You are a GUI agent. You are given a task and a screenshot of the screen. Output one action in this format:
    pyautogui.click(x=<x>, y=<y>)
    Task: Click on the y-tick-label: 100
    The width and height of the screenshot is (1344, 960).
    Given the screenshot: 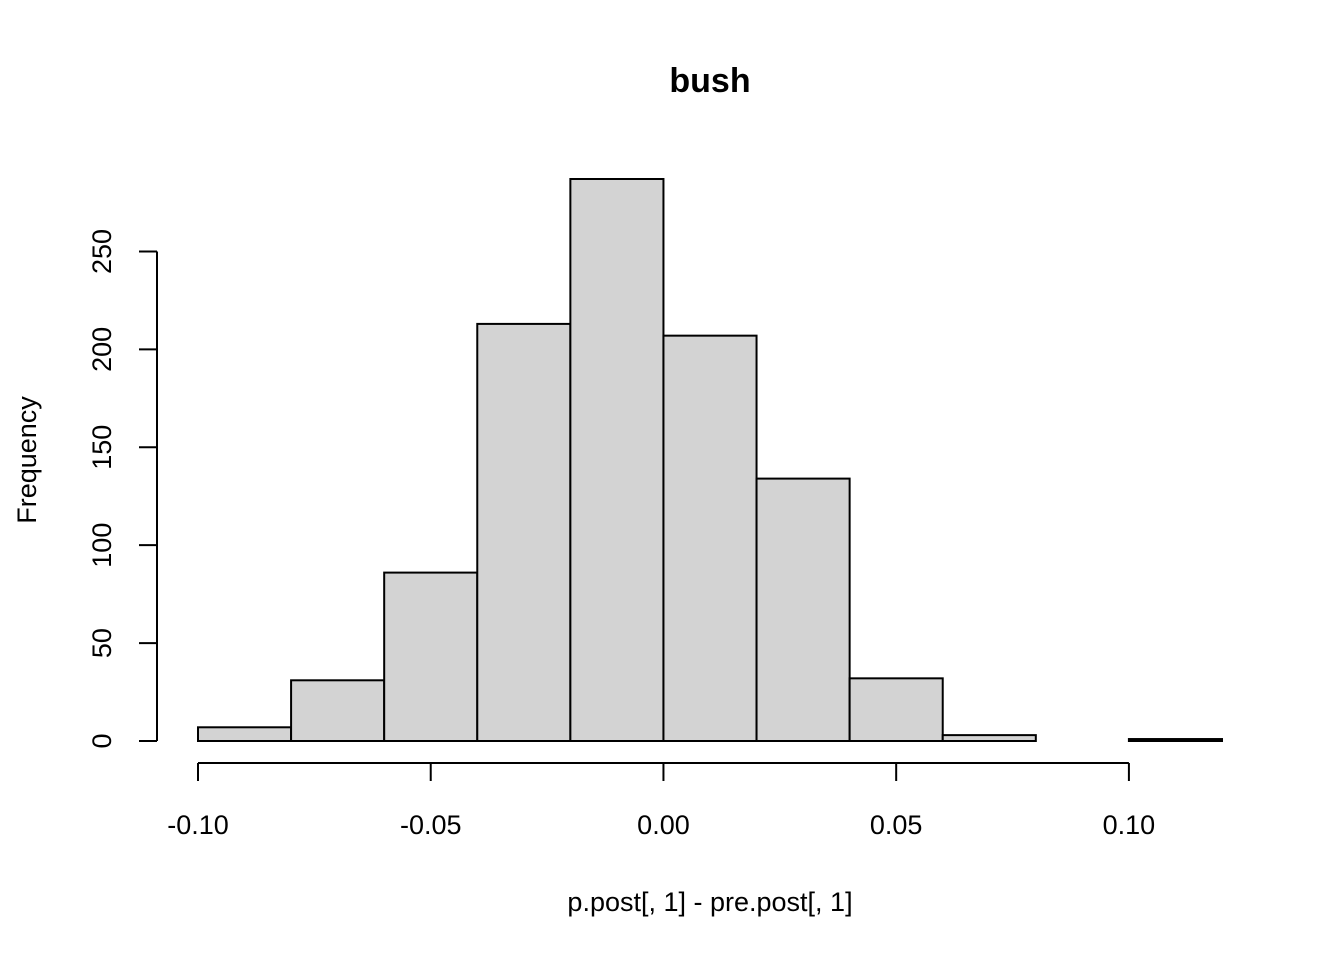 What is the action you would take?
    pyautogui.click(x=102, y=545)
    